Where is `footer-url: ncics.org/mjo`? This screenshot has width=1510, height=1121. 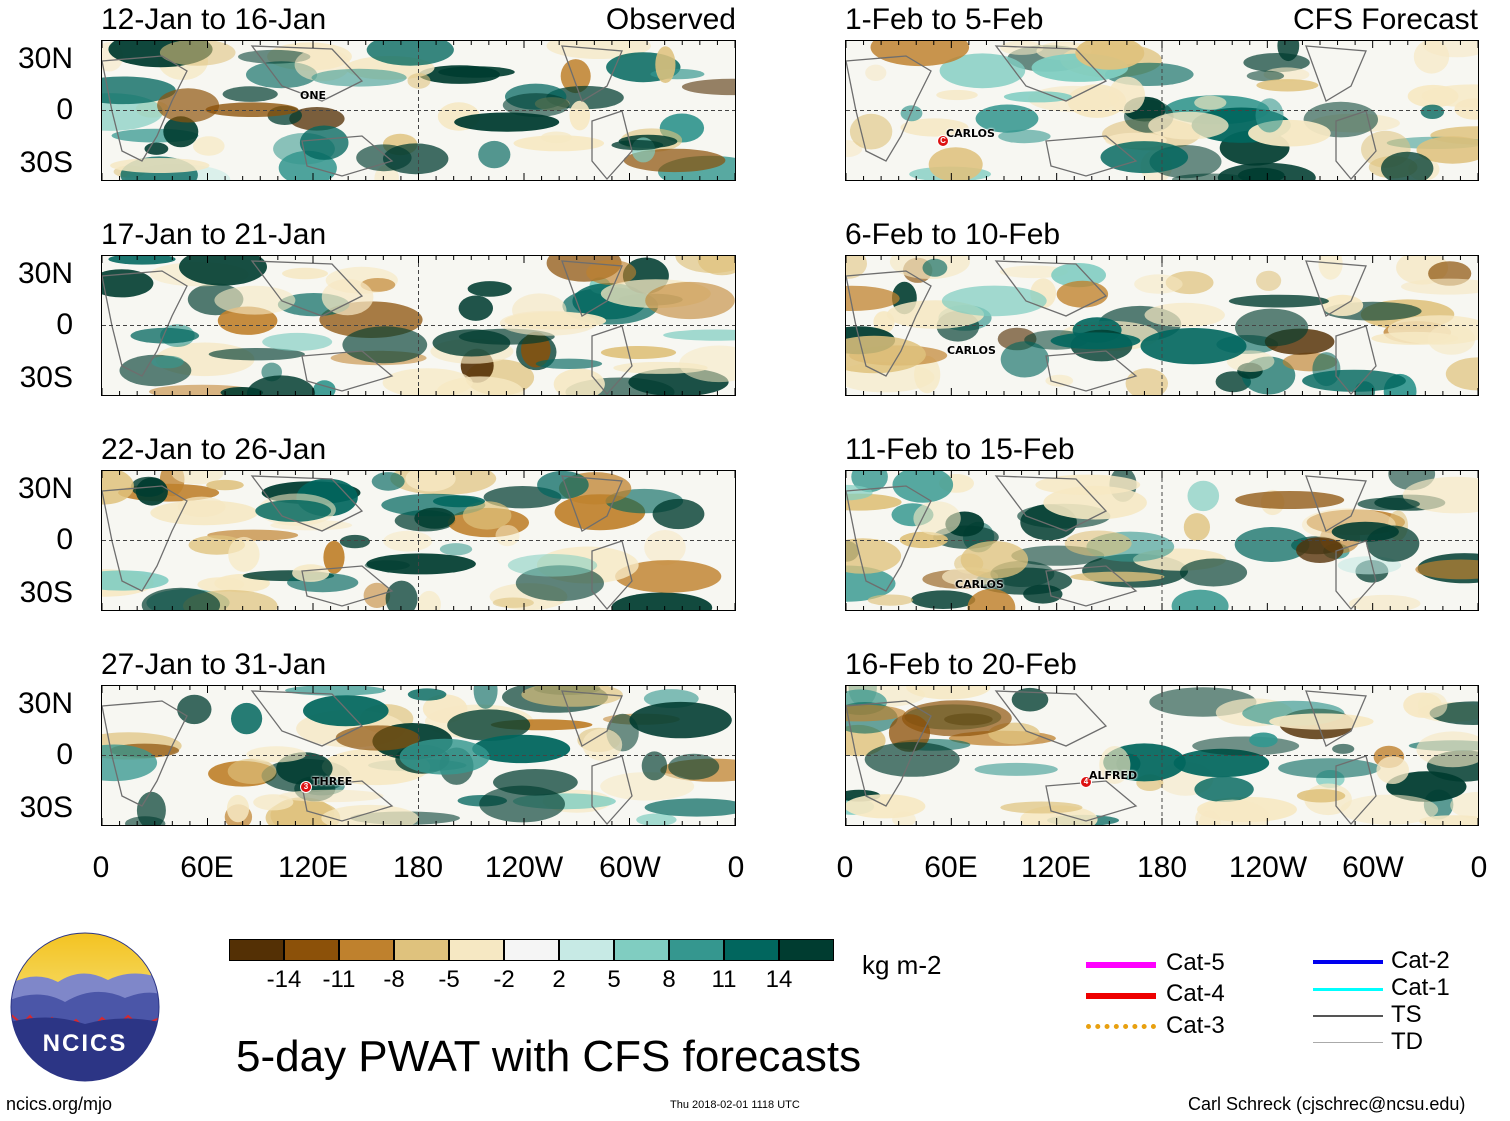 footer-url: ncics.org/mjo is located at coordinates (59, 1104).